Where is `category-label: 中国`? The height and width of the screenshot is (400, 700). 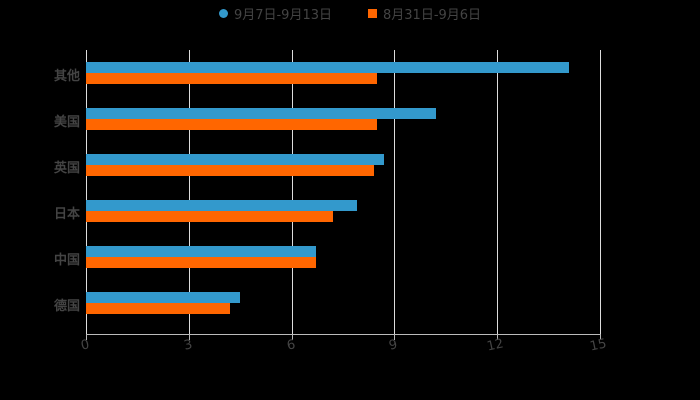
category-label: 中国 is located at coordinates (66, 260).